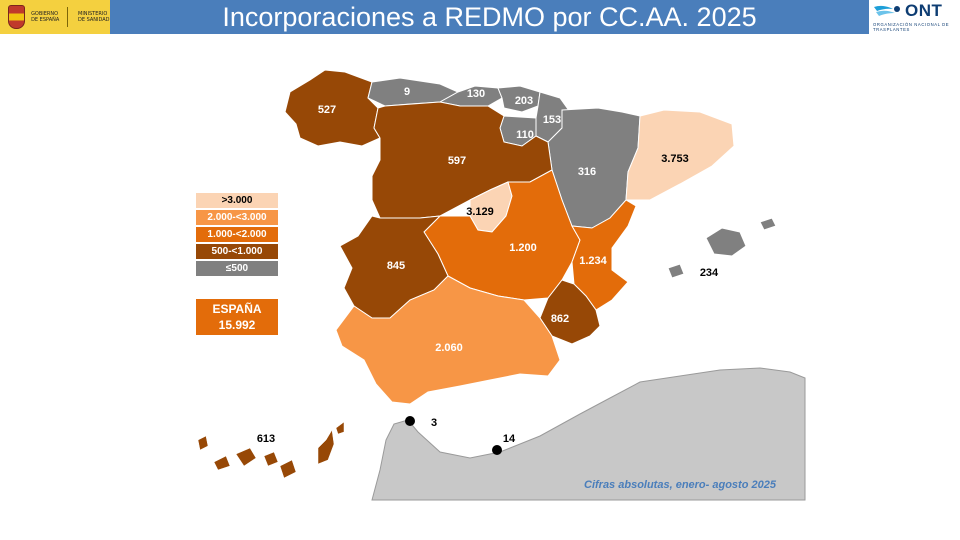 Image resolution: width=960 pixels, height=540 pixels. I want to click on label-murcia: 862, so click(560, 319).